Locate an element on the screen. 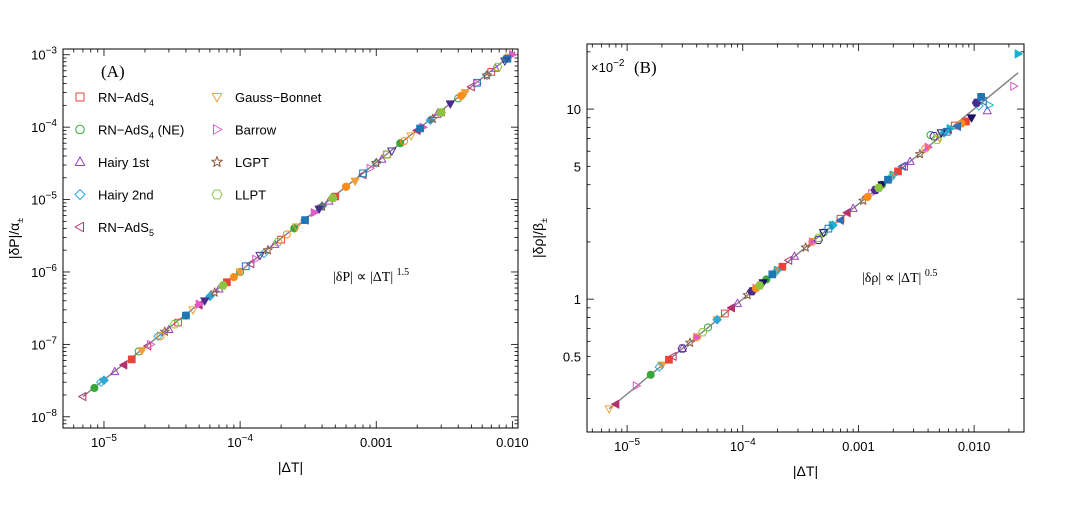  y-tick-label: 10⁻⁷ is located at coordinates (44, 343).